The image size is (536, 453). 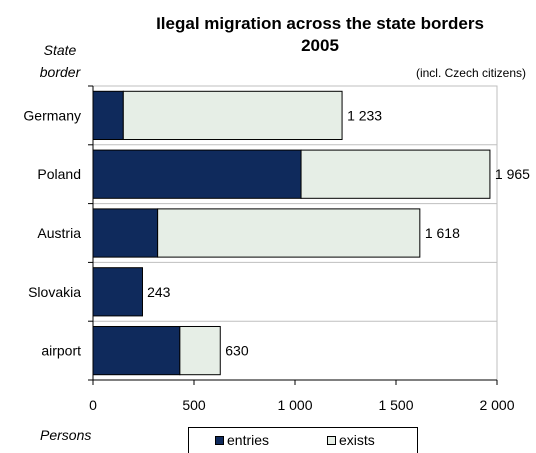 What do you see at coordinates (61, 351) in the screenshot?
I see `category-label-airport: airport` at bounding box center [61, 351].